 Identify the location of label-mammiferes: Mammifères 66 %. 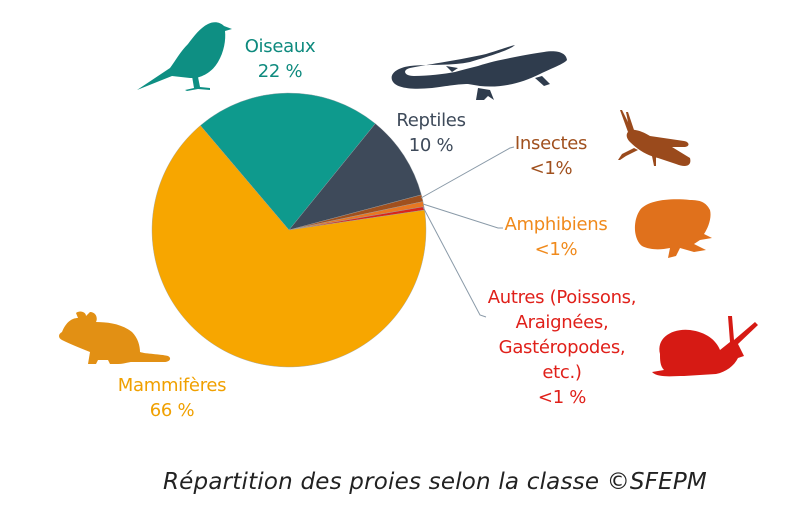
(172, 398).